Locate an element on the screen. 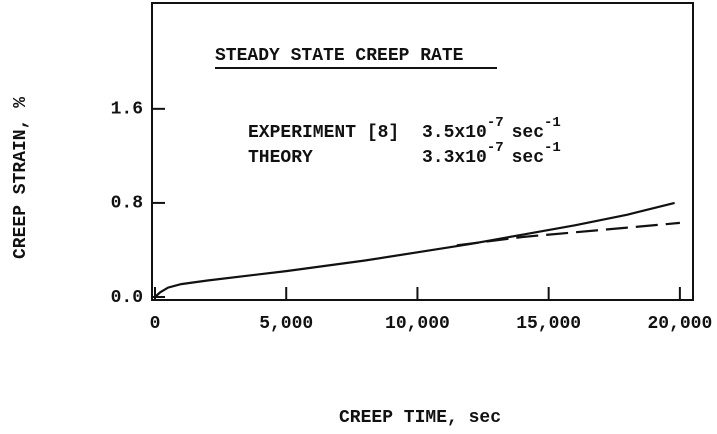  y-tick-label: 0.8 is located at coordinates (127, 204).